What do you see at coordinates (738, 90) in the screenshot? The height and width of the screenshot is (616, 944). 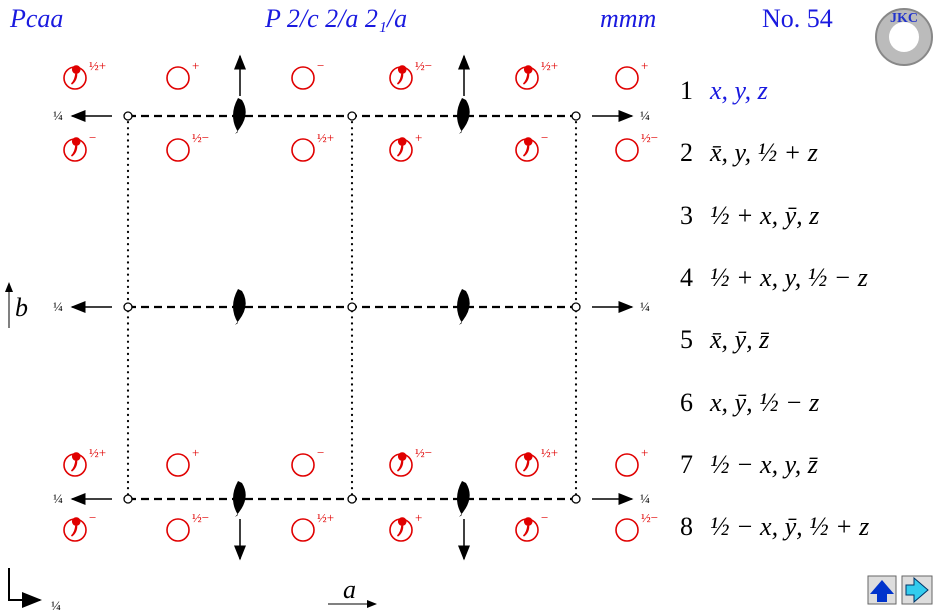 I see `position-coords: x, y, z` at bounding box center [738, 90].